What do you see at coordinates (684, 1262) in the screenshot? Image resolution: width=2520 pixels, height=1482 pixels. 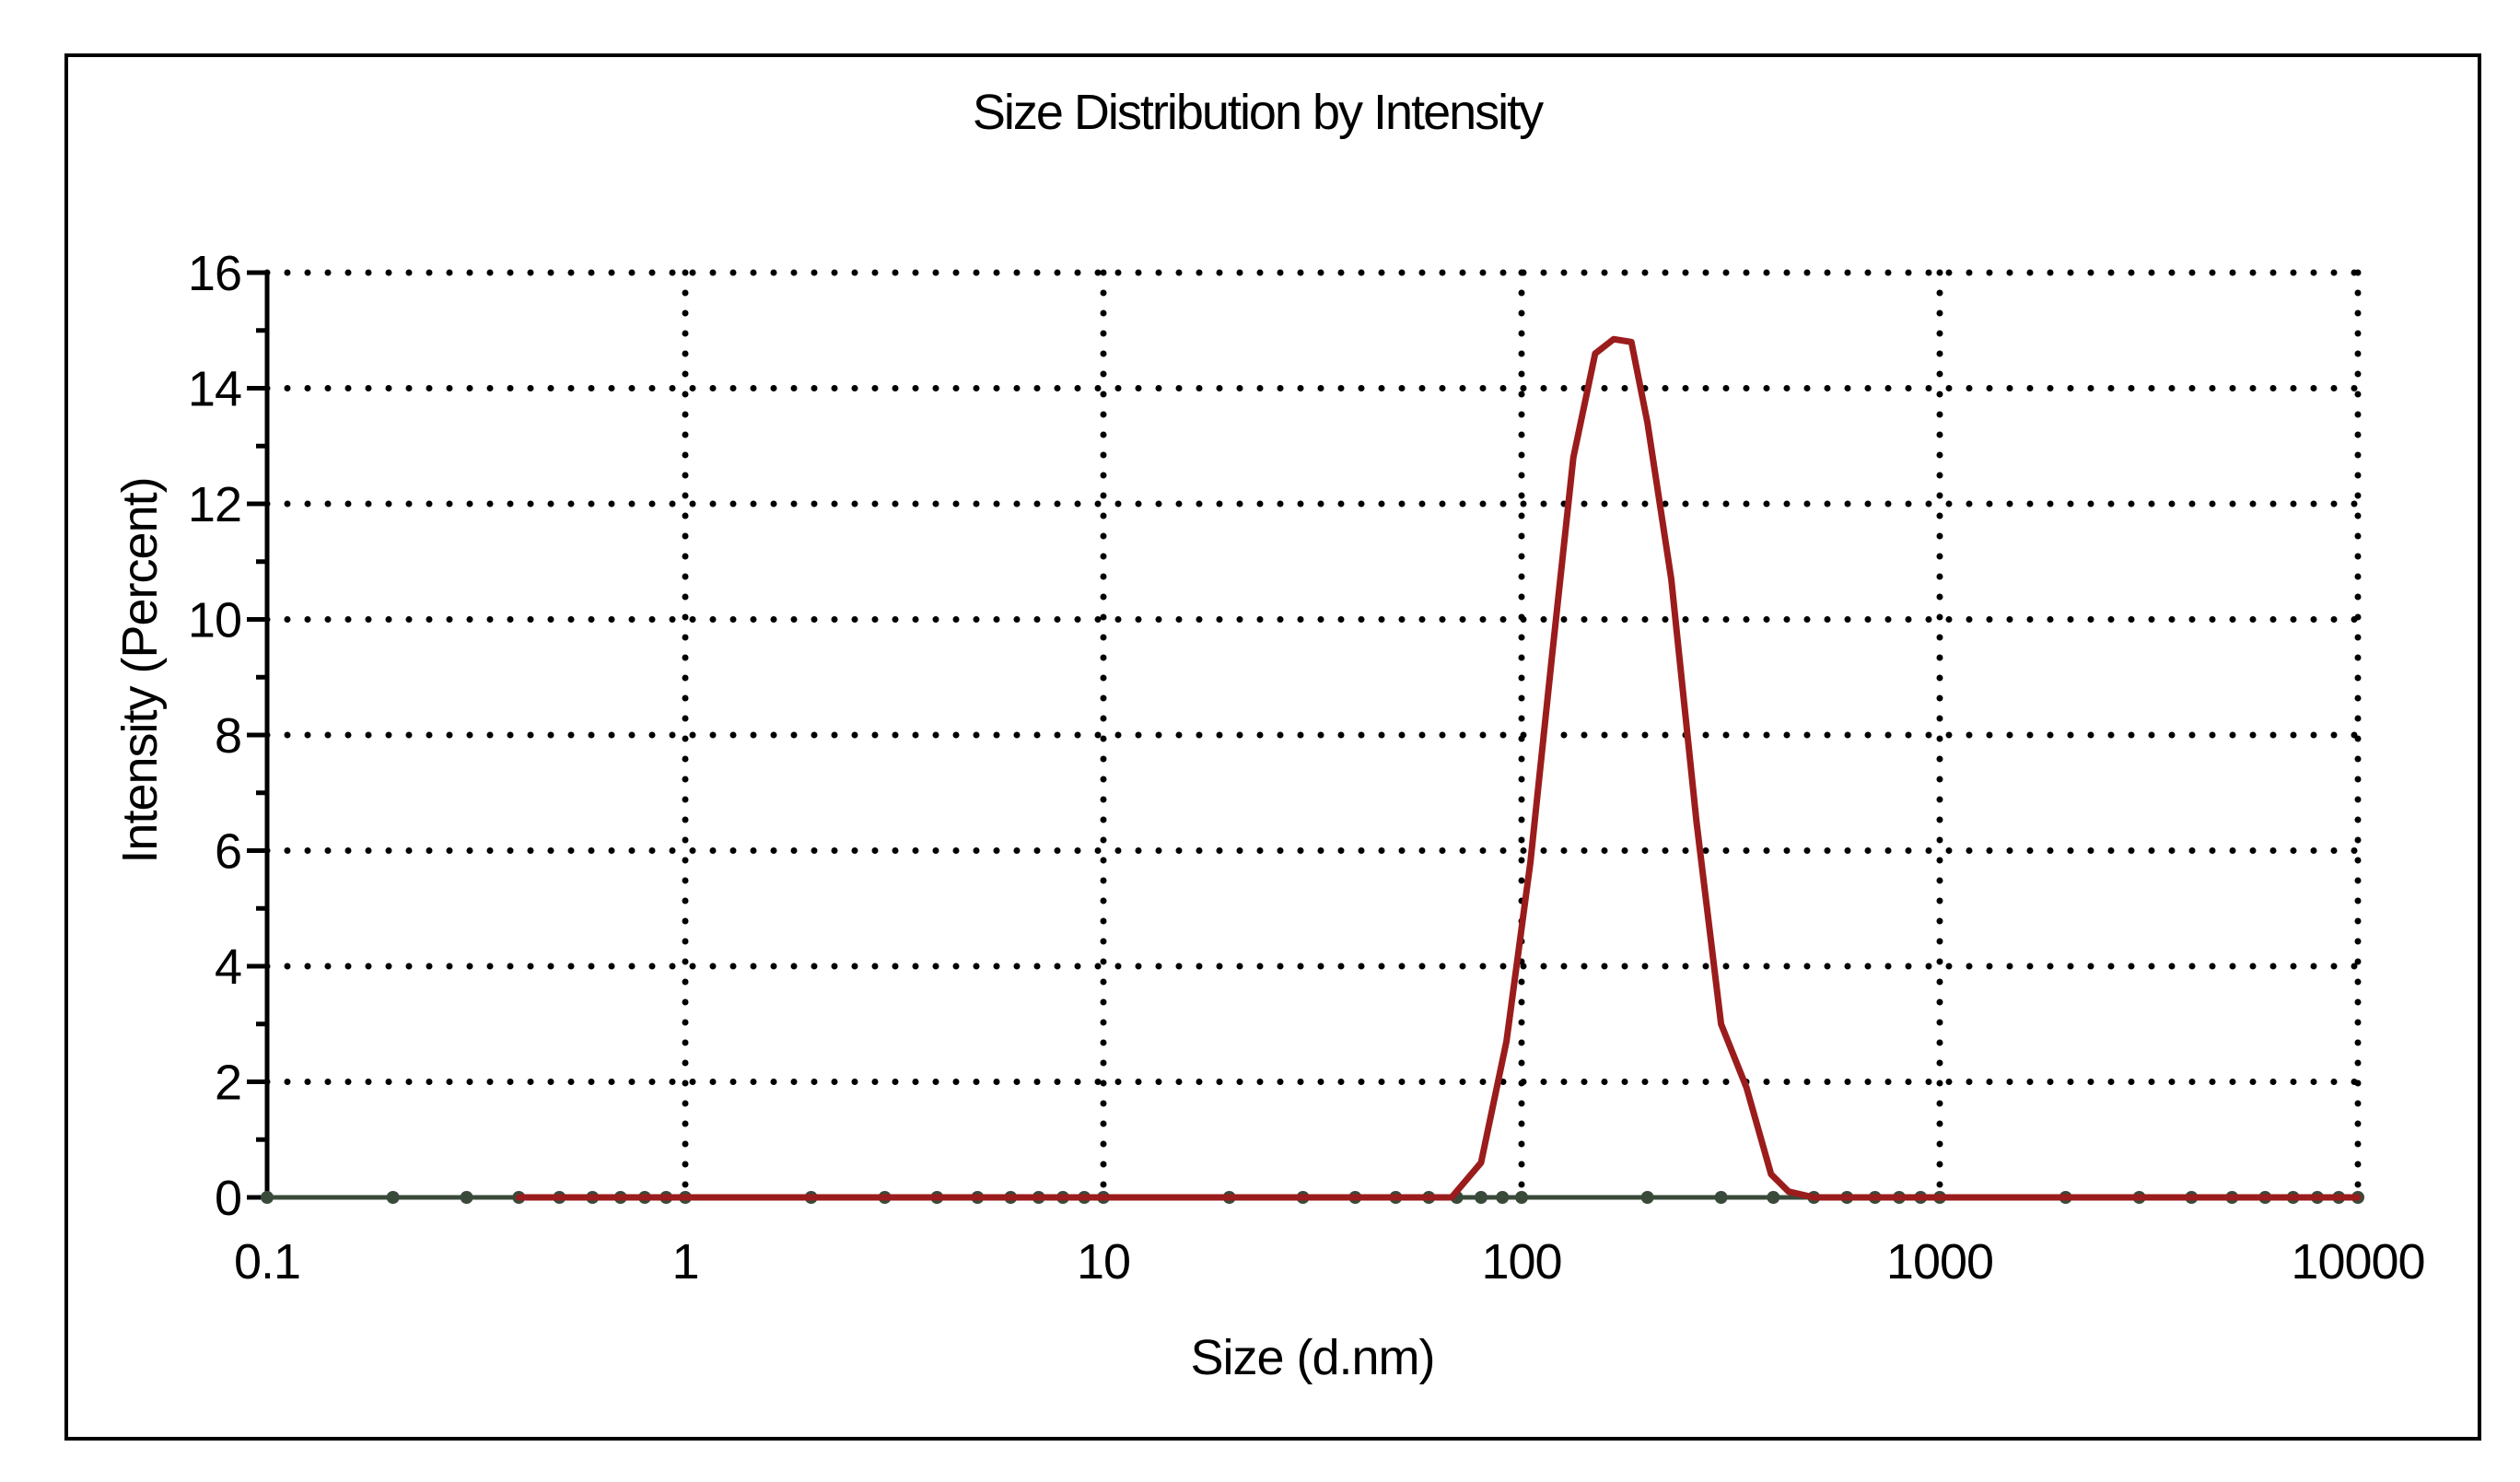 I see `x-tick-label-1: 1` at bounding box center [684, 1262].